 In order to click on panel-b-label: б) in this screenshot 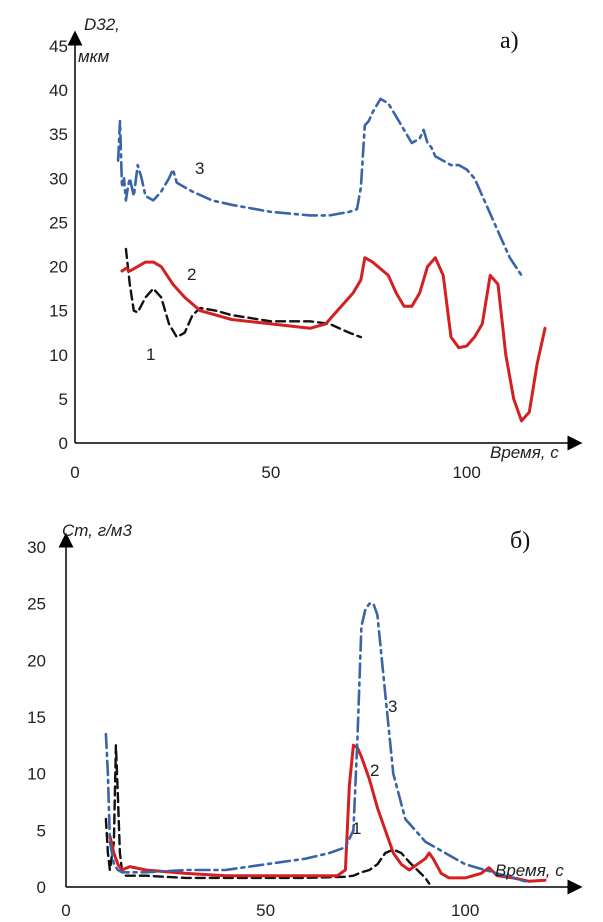, I will do `click(520, 541)`.